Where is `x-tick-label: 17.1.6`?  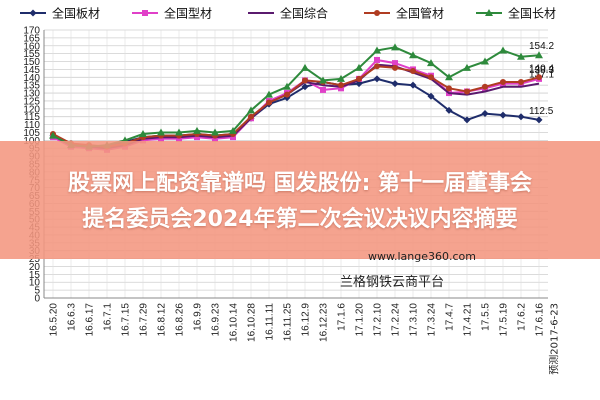
x-tick-label: 17.1.6 is located at coordinates (342, 317).